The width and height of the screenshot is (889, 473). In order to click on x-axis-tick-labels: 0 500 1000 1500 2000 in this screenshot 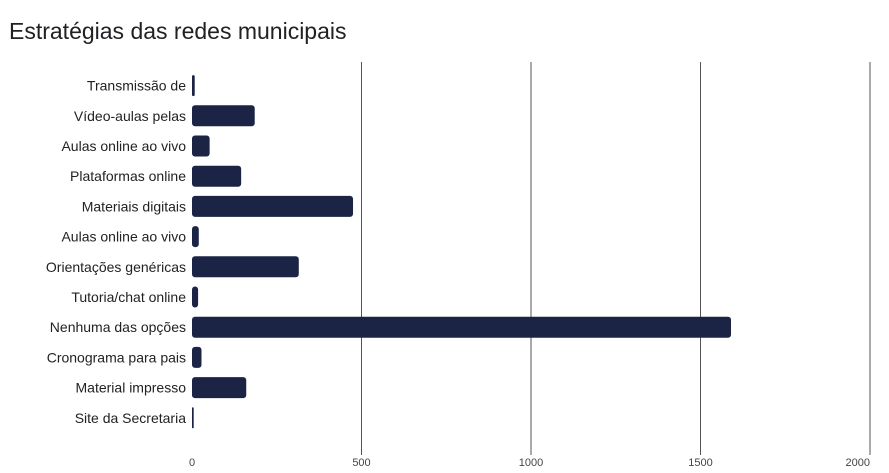, I will do `click(529, 463)`.